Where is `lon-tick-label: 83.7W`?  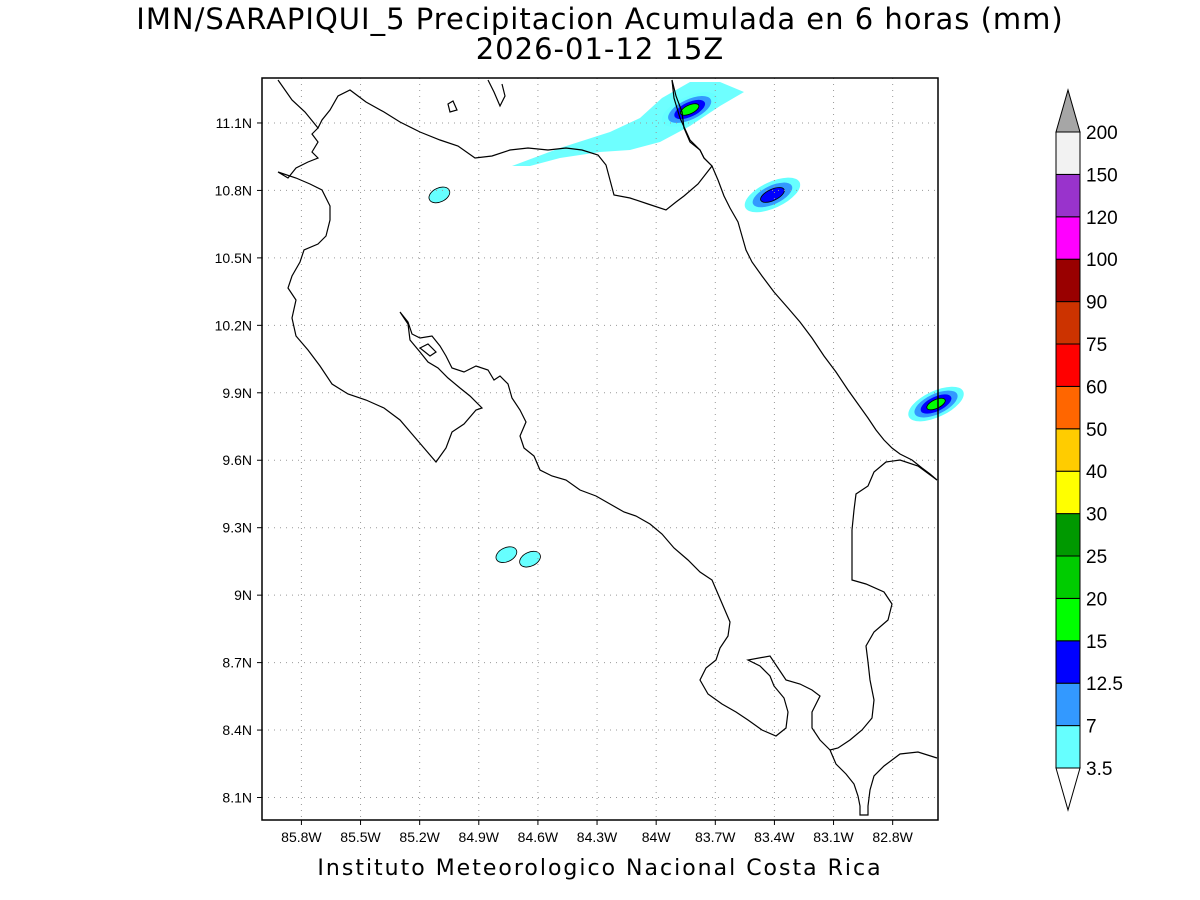
lon-tick-label: 83.7W is located at coordinates (715, 837).